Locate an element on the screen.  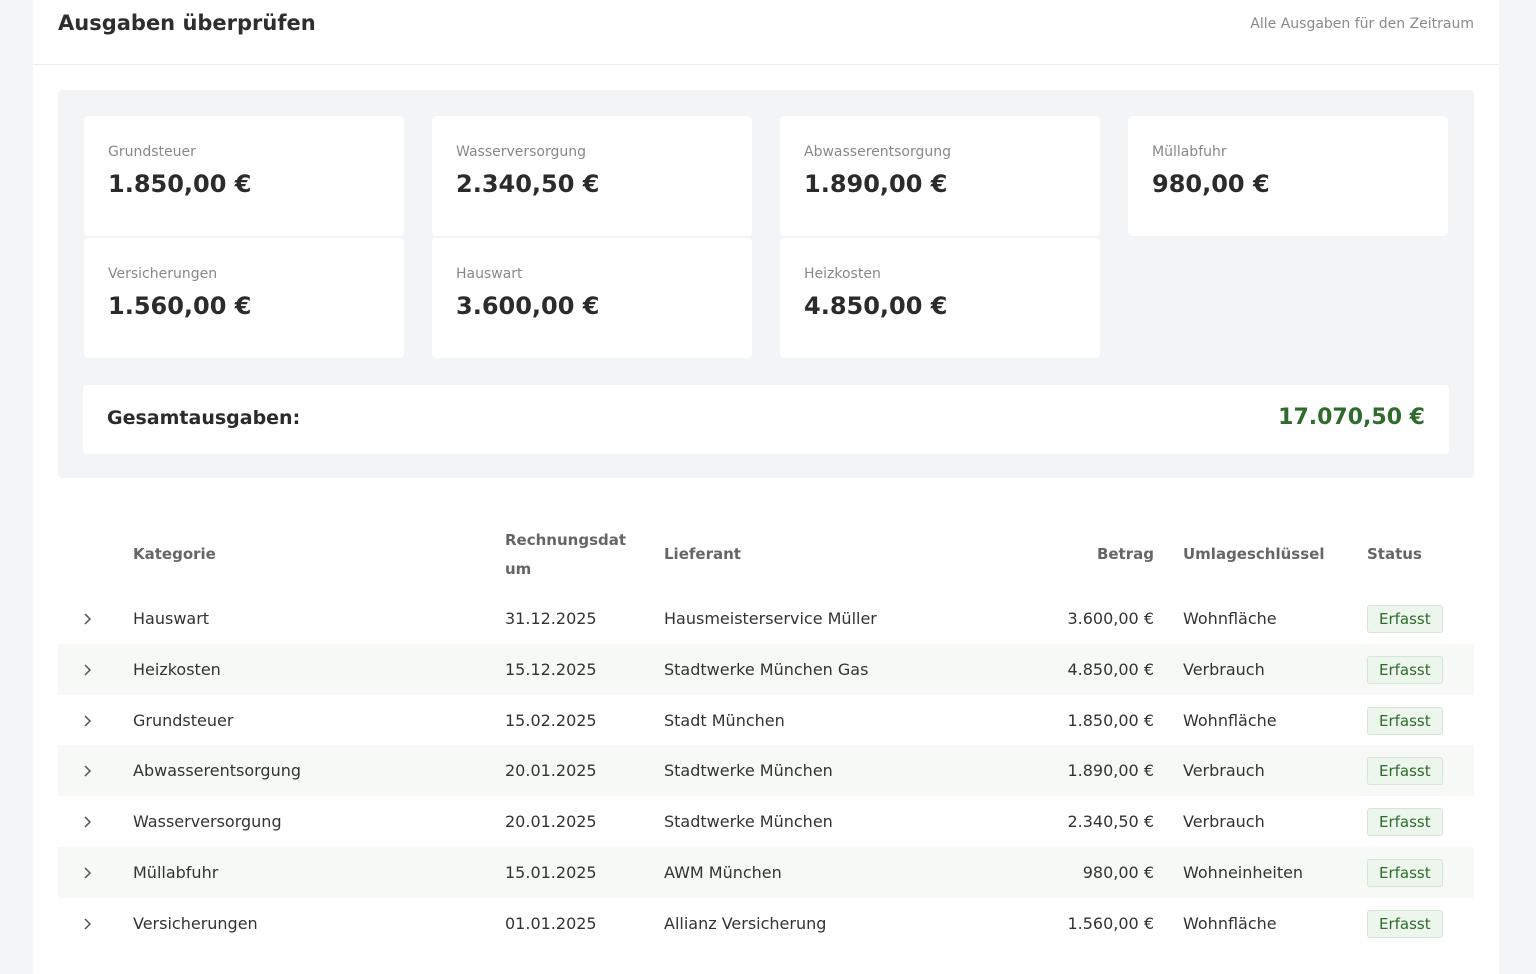
table-cell: 31.12.2025 is located at coordinates (551, 618).